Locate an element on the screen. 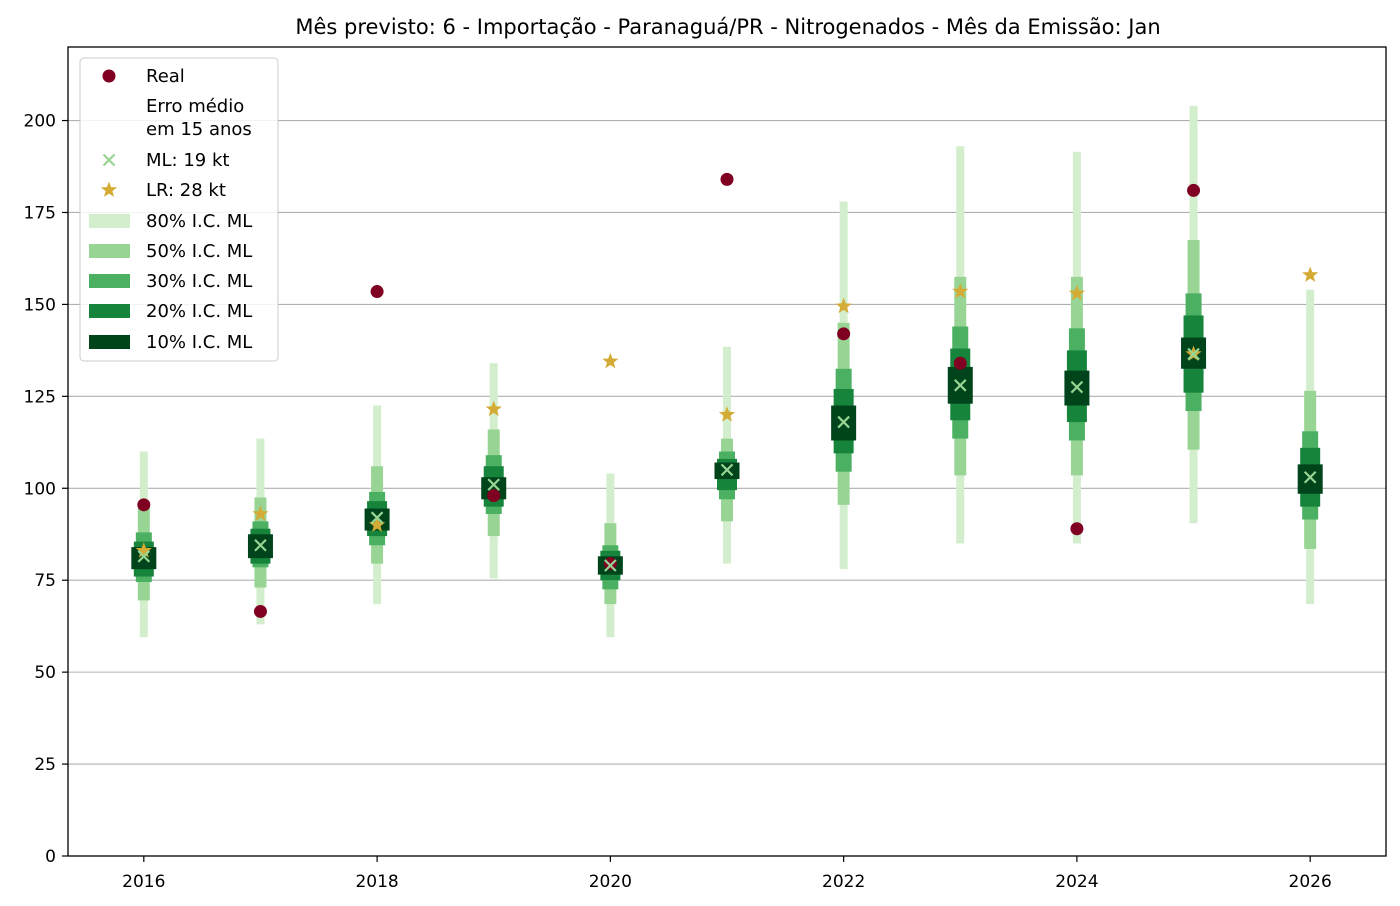  legend-label-lr: LR: 28 kt is located at coordinates (186, 190).